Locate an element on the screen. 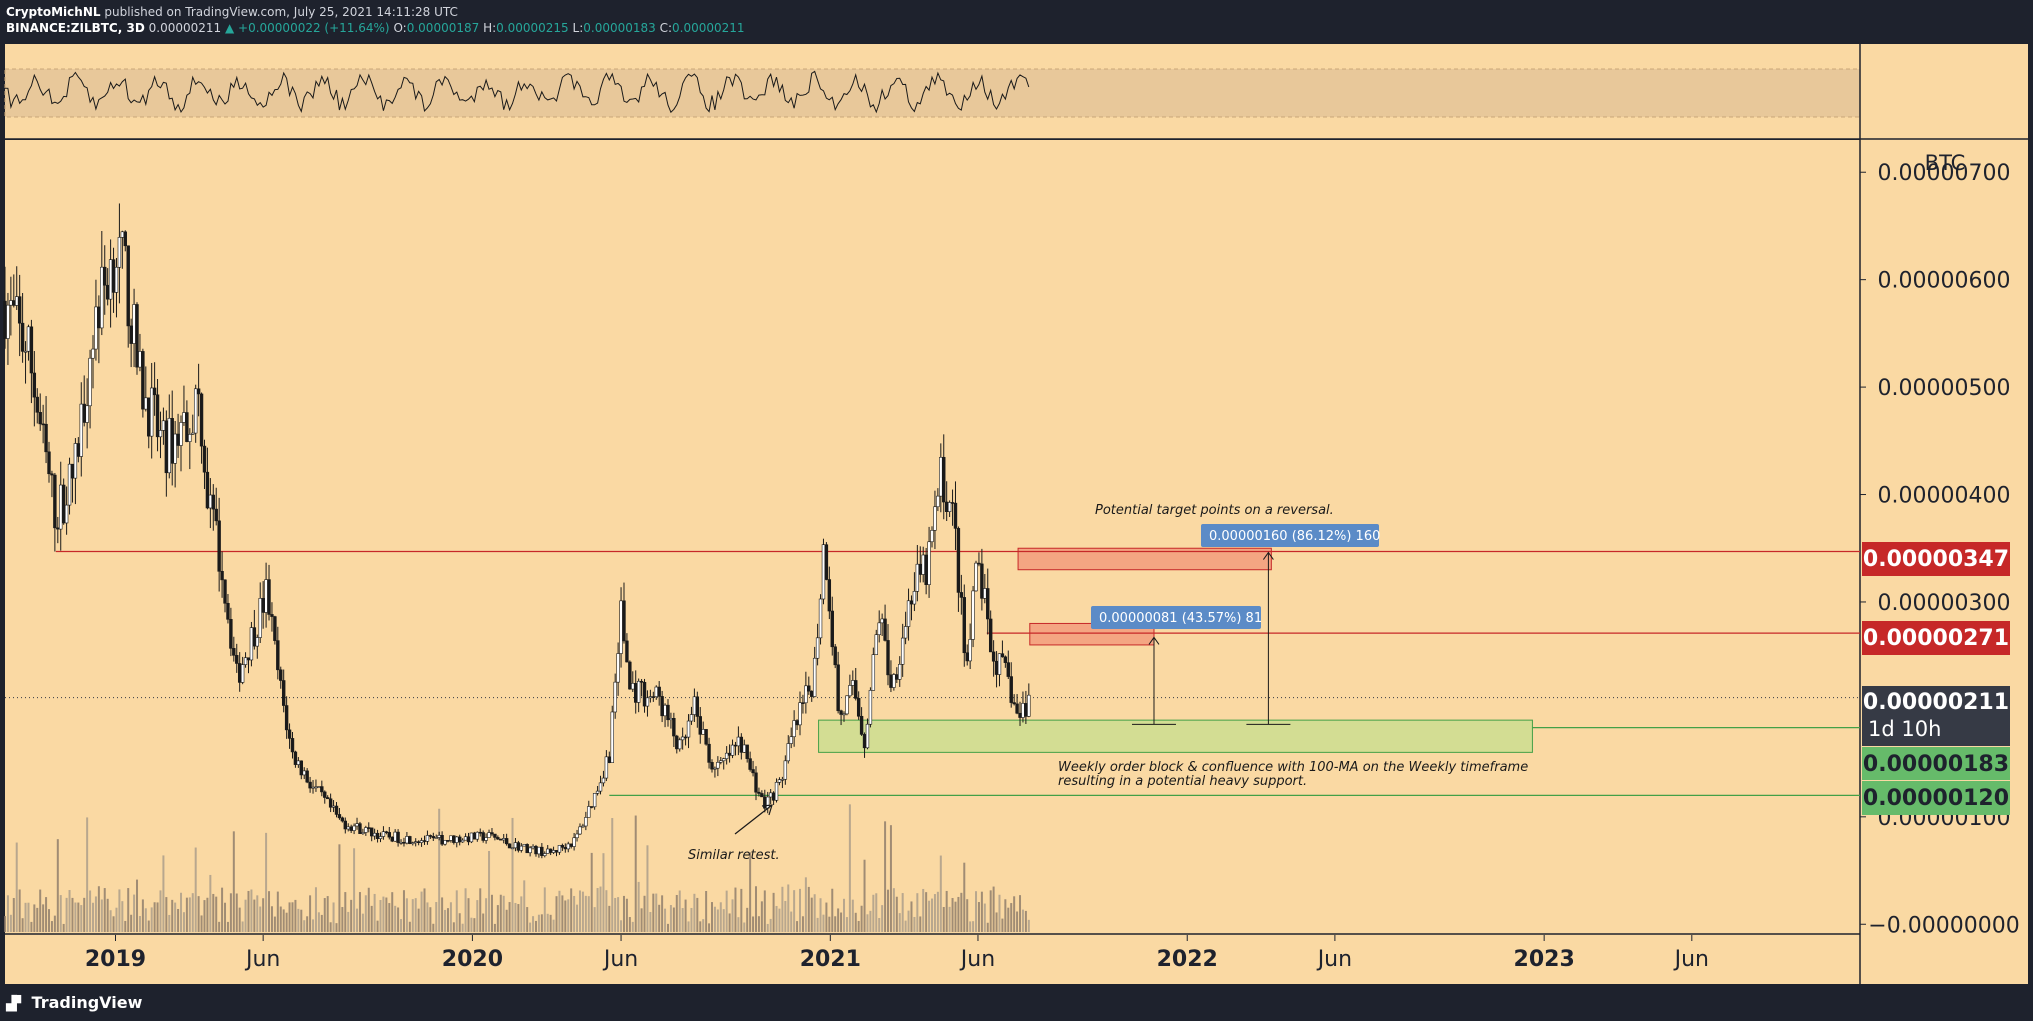 Image resolution: width=2033 pixels, height=1021 pixels. last-price-label: 0.00000211 is located at coordinates (1936, 702).